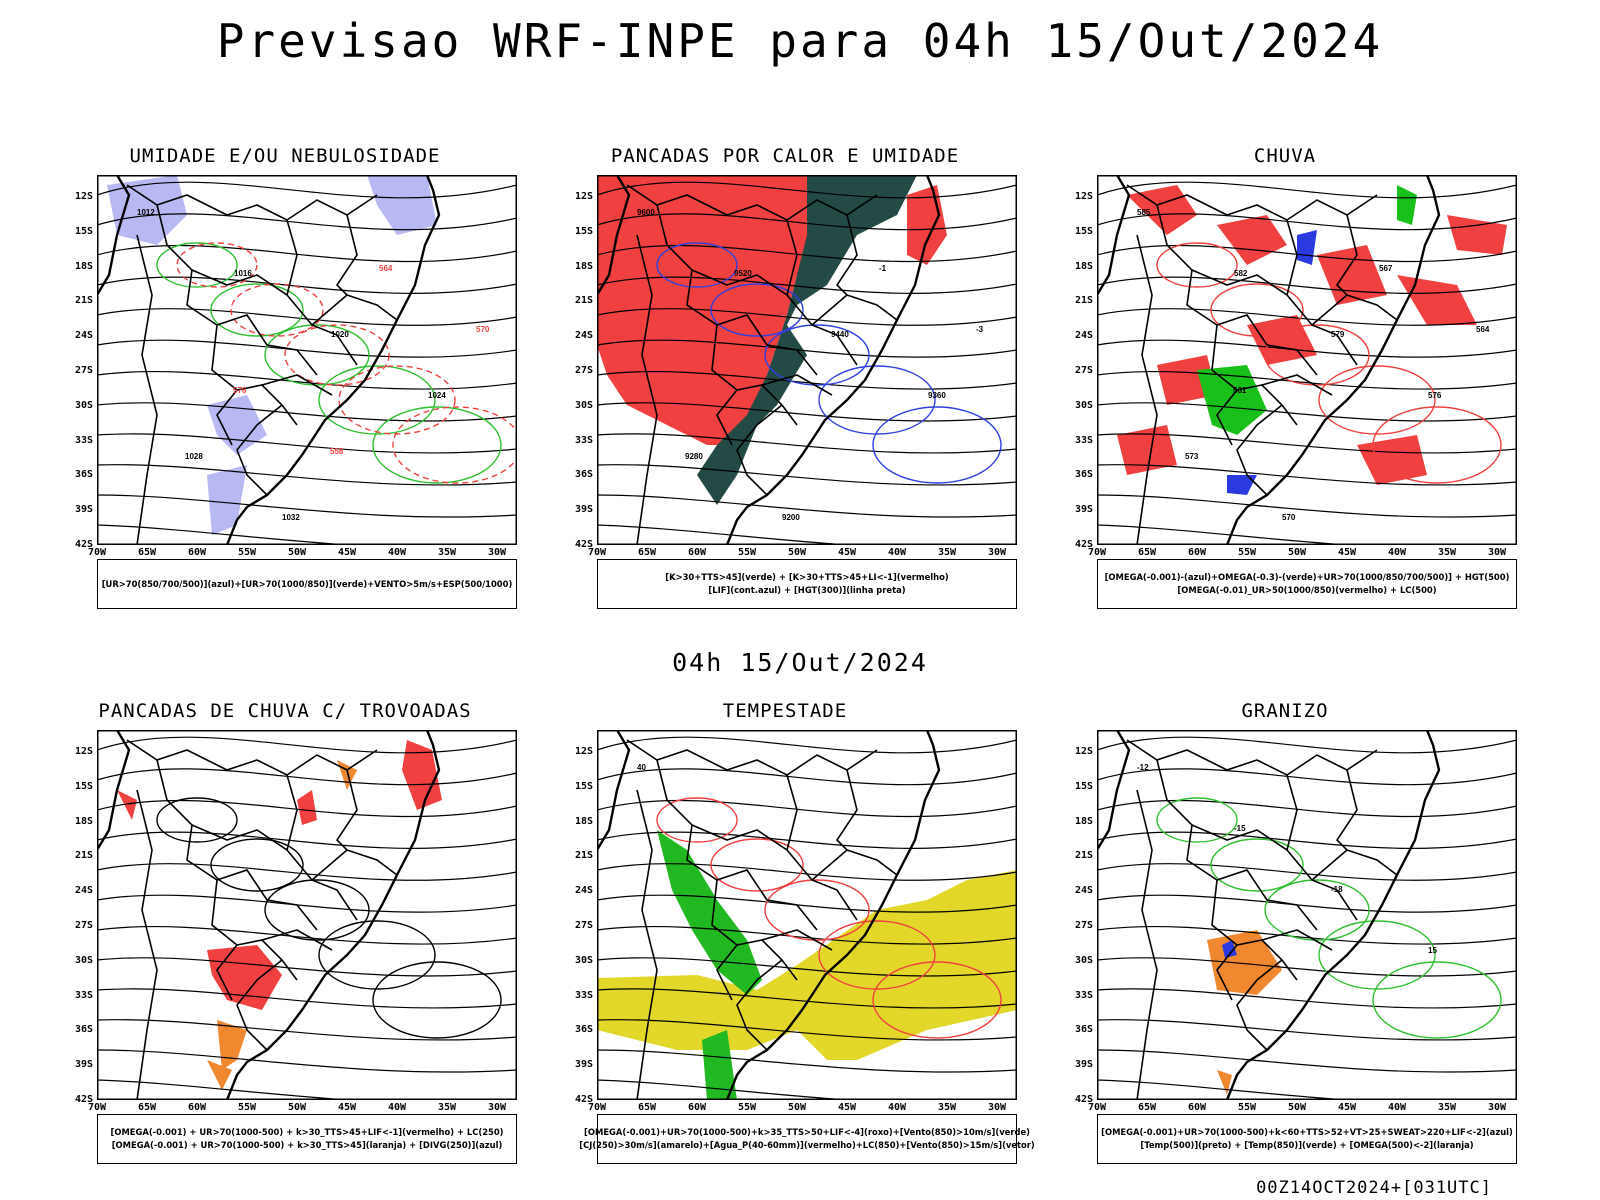 Image resolution: width=1600 pixels, height=1200 pixels. What do you see at coordinates (1285, 156) in the screenshot?
I see `panel-title: CHUVA` at bounding box center [1285, 156].